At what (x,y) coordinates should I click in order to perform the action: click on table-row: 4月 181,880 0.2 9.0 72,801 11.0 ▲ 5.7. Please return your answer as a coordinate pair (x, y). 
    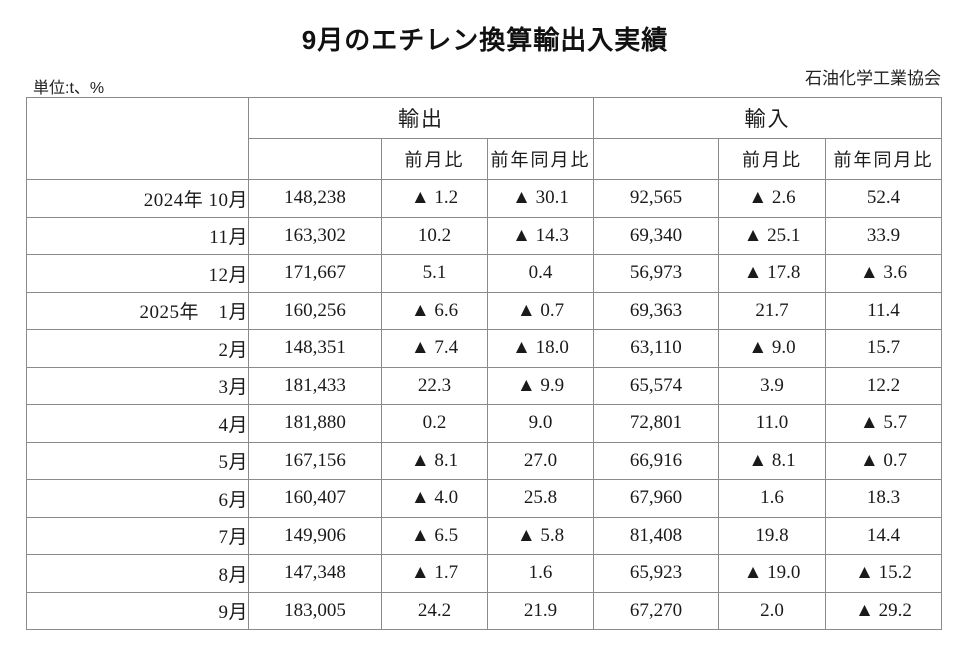
    Looking at the image, I should click on (484, 423).